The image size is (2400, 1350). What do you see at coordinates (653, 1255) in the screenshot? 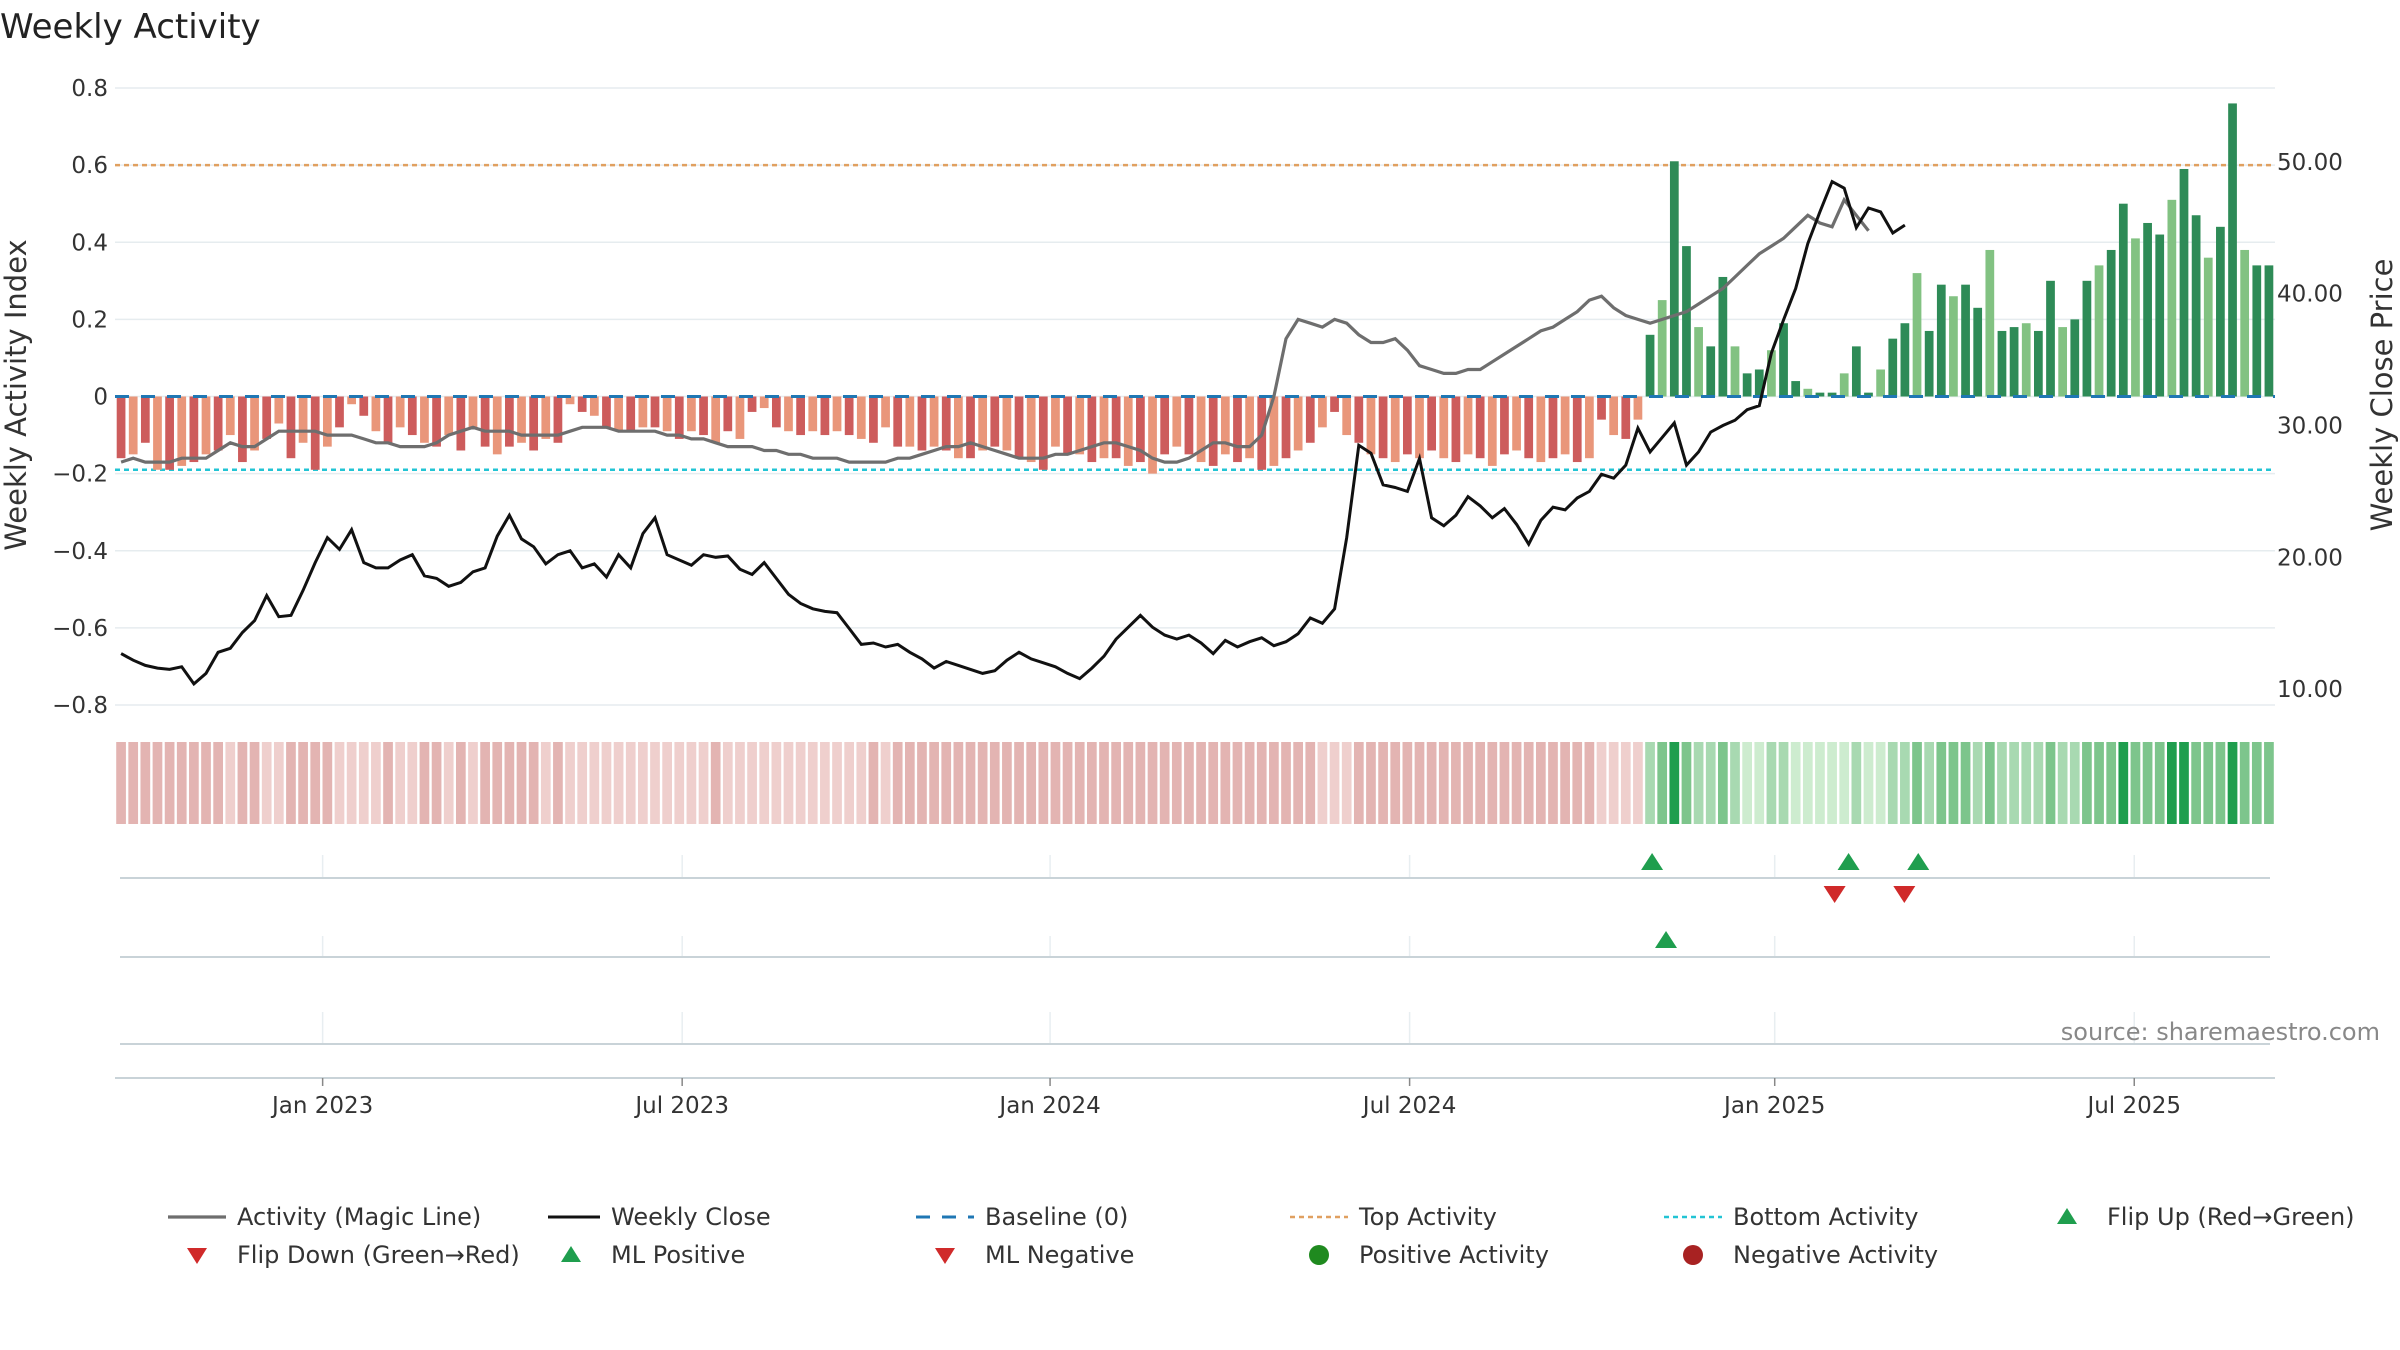
I see `legend-item: ML Positive` at bounding box center [653, 1255].